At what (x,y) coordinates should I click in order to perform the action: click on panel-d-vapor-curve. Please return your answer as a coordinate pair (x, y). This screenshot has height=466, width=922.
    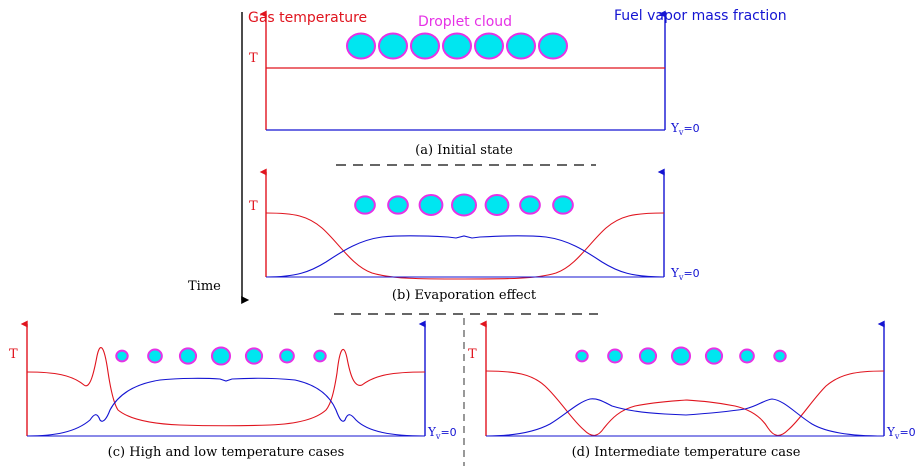
    Looking at the image, I should click on (685, 417).